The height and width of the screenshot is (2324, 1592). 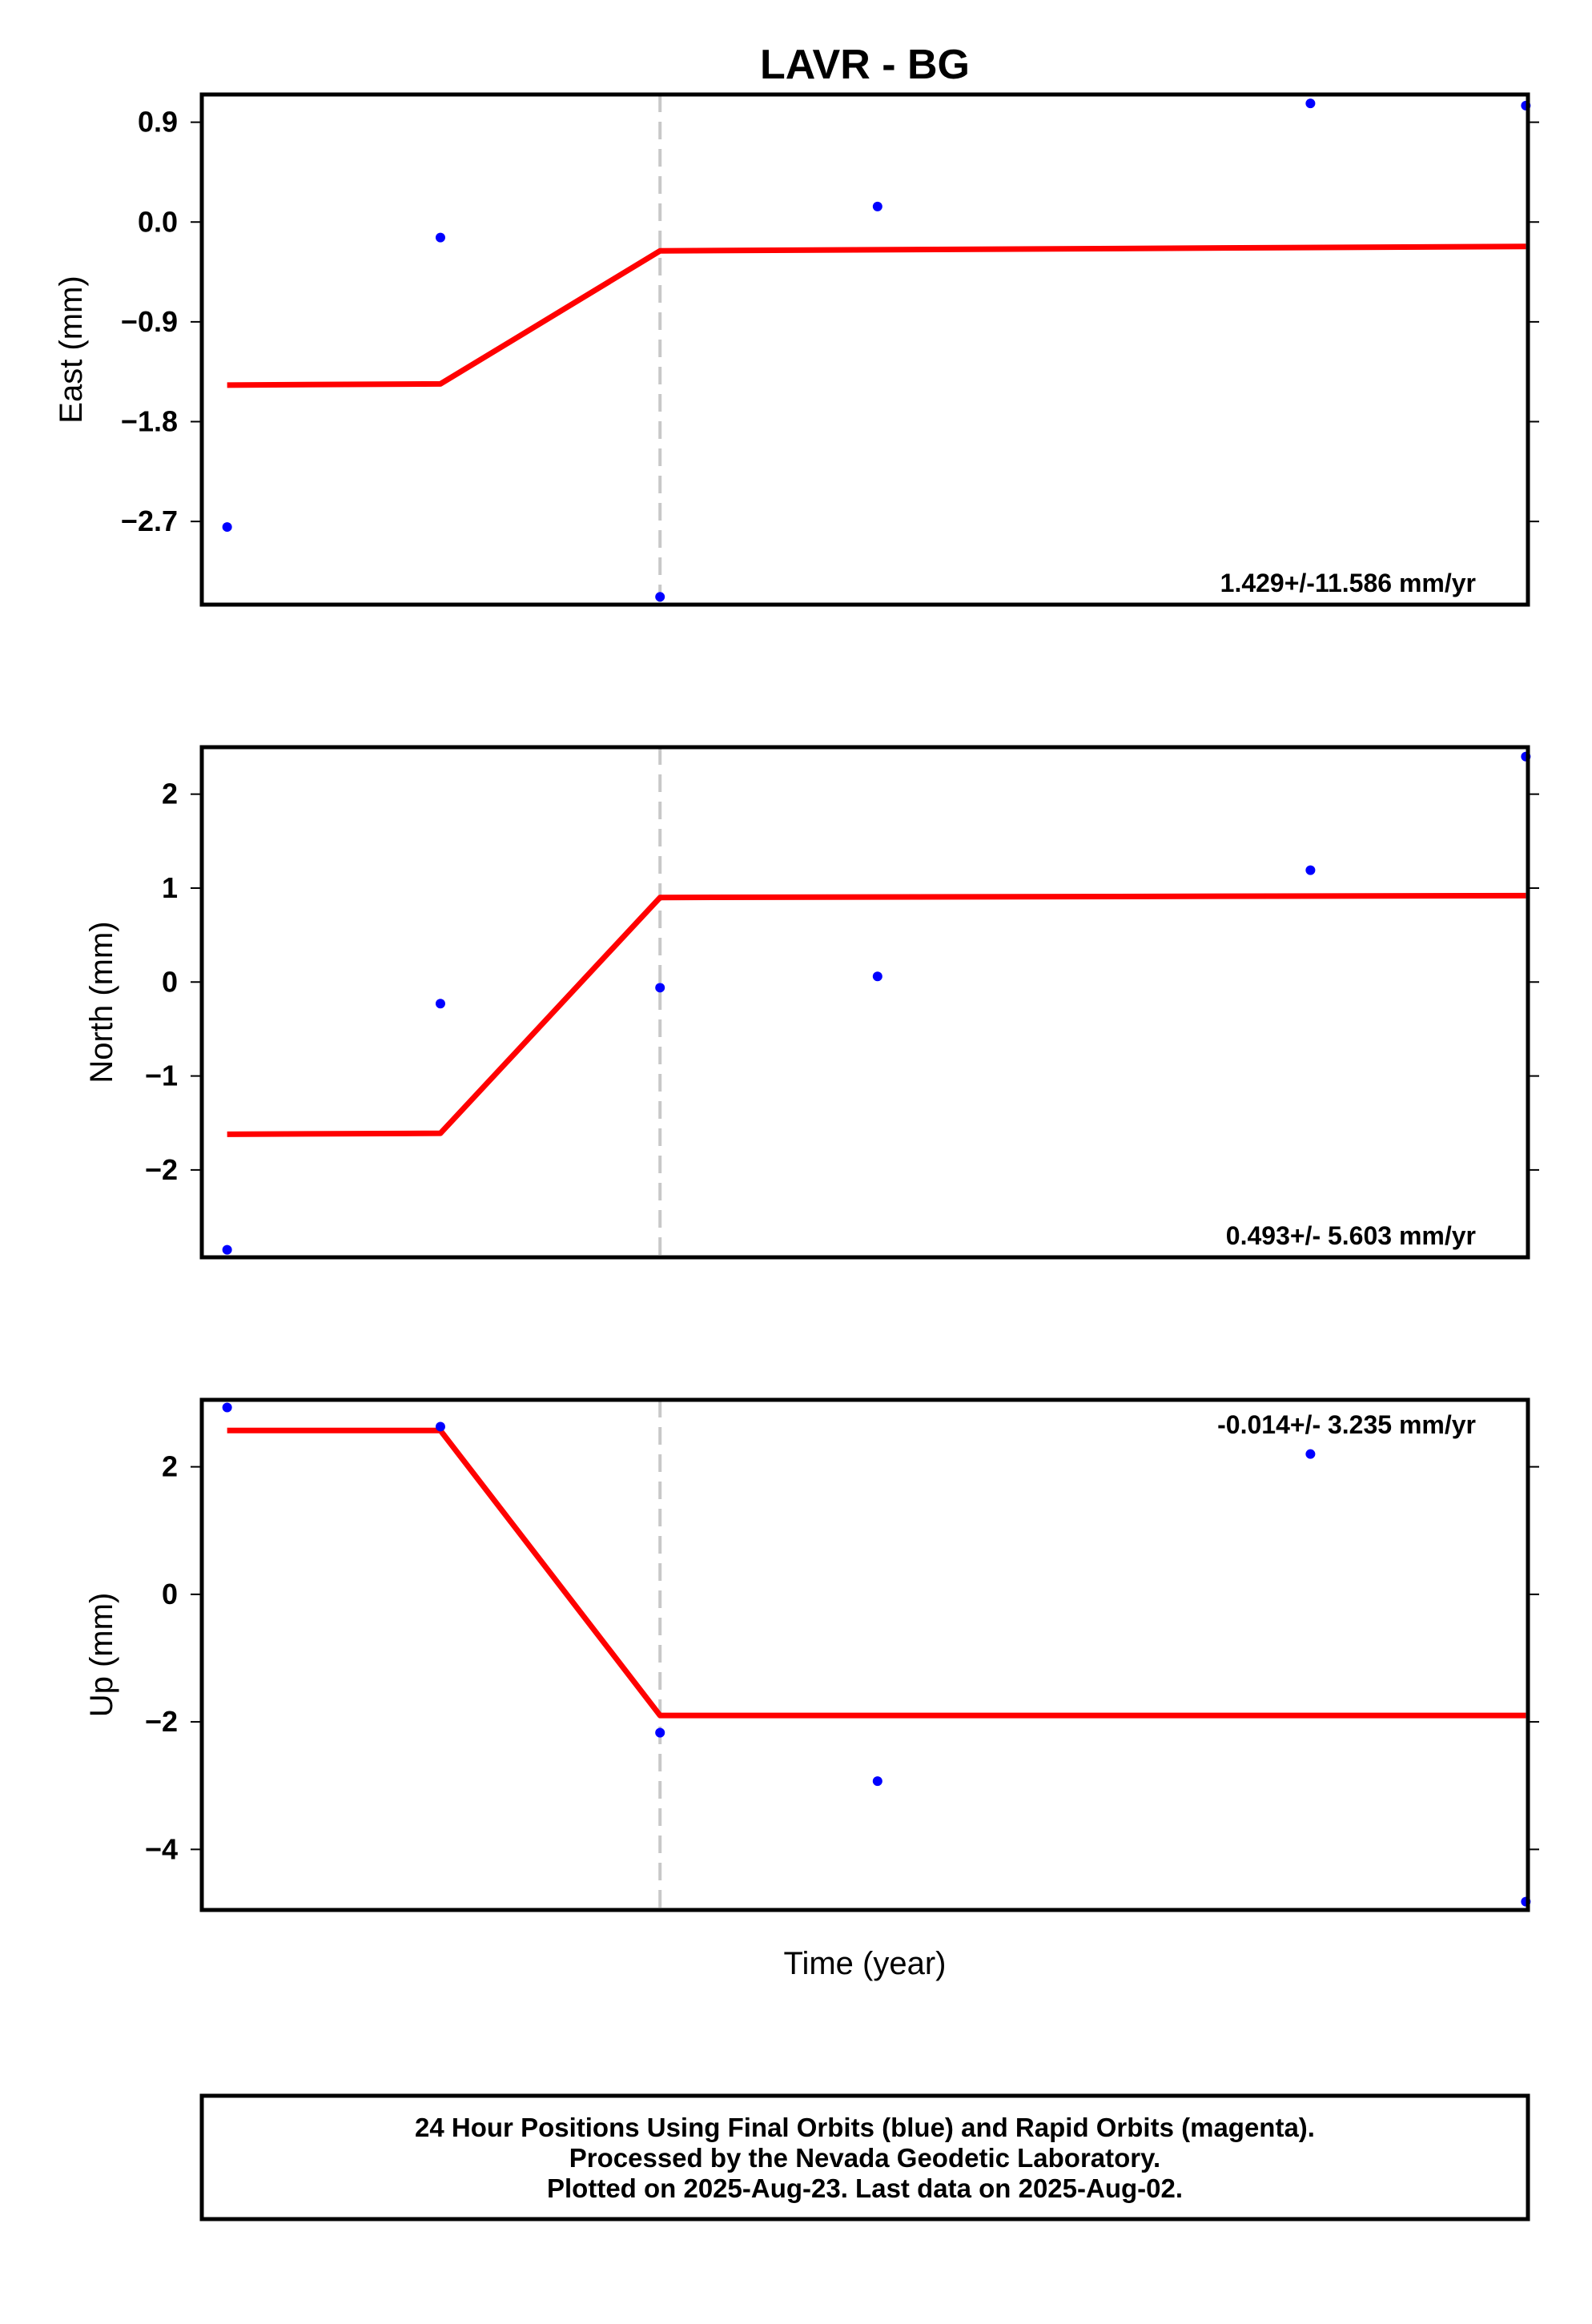 What do you see at coordinates (102, 1655) in the screenshot?
I see `y-axis-label: Up (mm)` at bounding box center [102, 1655].